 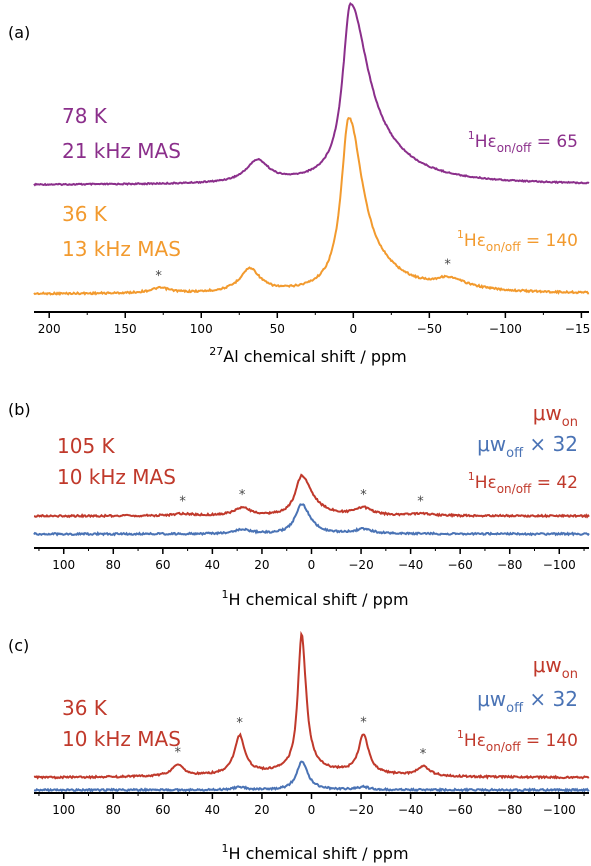 I want to click on series-78k-label-line1: 78 K, so click(x=85, y=116).